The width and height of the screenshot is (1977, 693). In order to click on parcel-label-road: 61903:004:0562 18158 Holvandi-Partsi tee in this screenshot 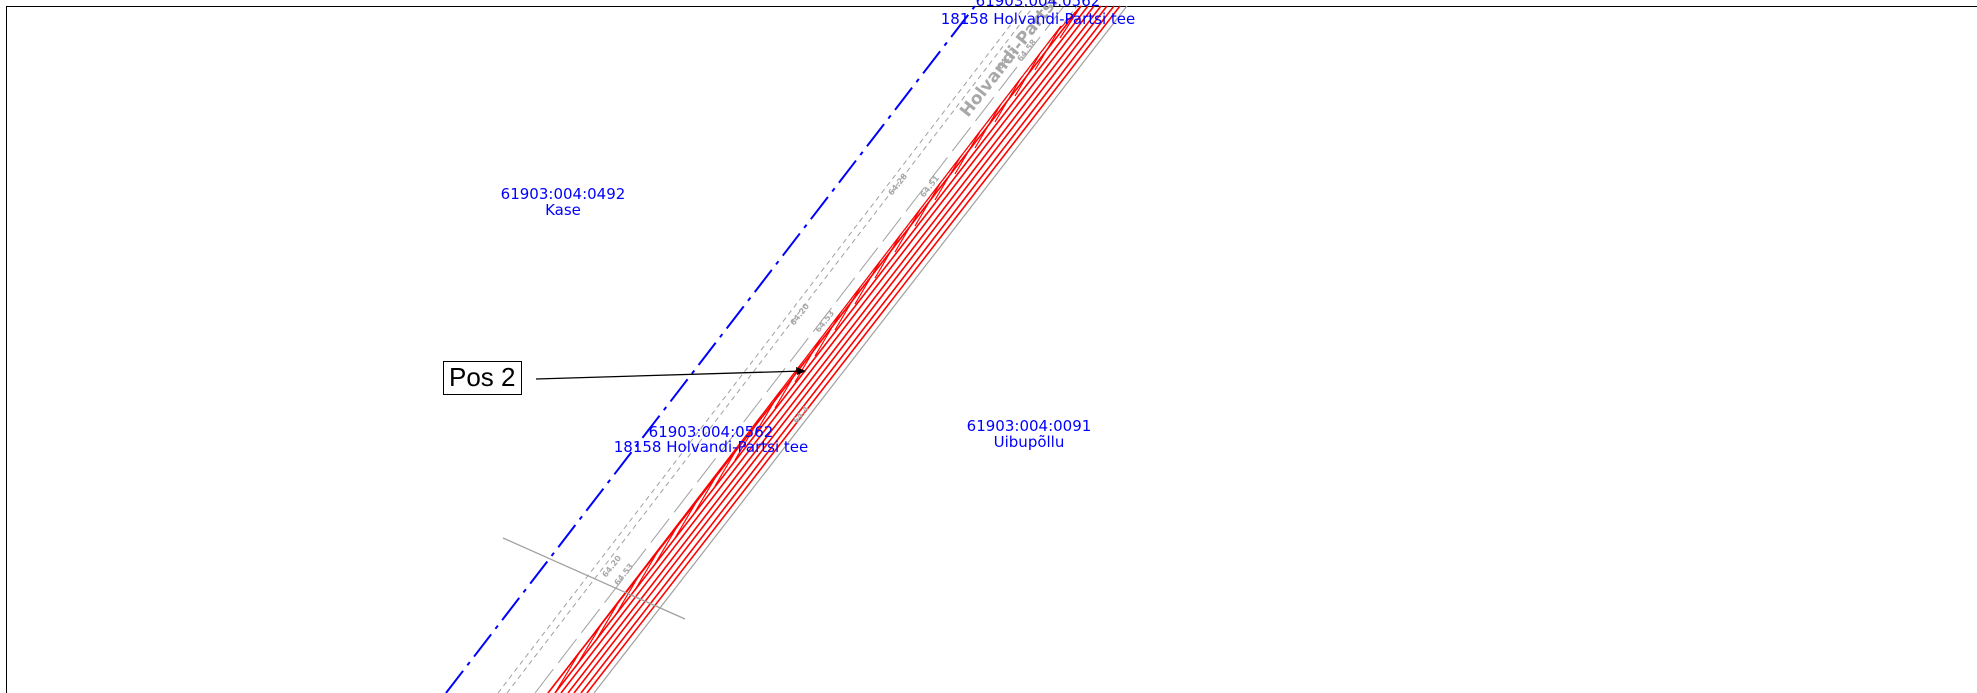, I will do `click(711, 439)`.